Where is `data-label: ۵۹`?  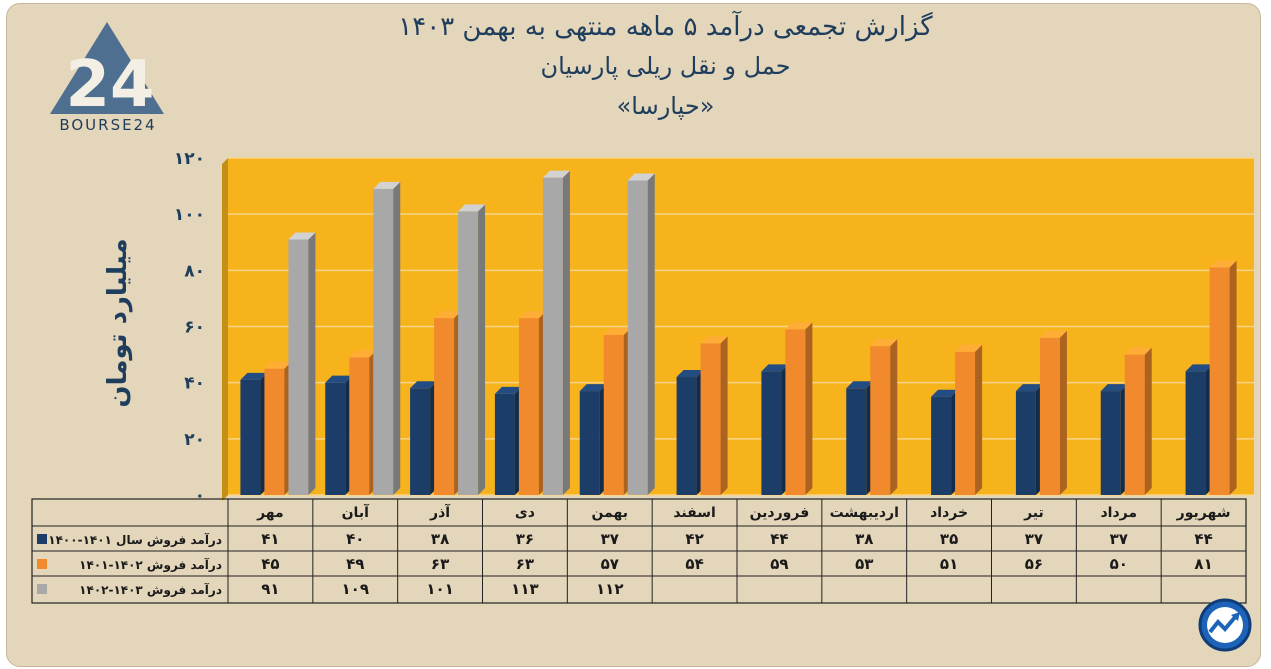 data-label: ۵۹ is located at coordinates (779, 564).